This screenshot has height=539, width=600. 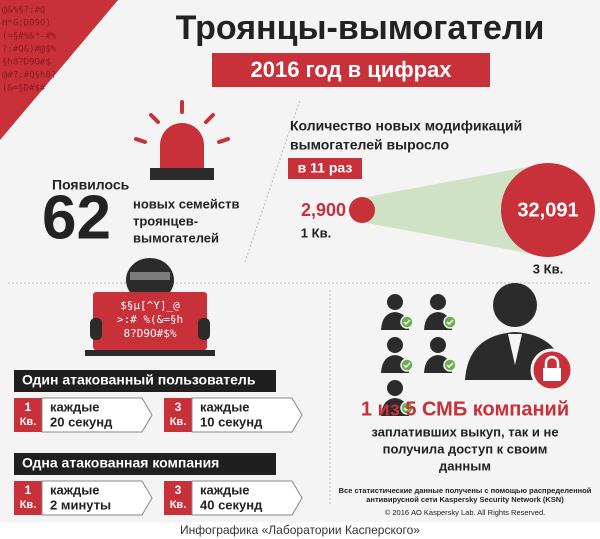 I want to click on code-line: @&%§?:#Q, so click(x=23, y=11).